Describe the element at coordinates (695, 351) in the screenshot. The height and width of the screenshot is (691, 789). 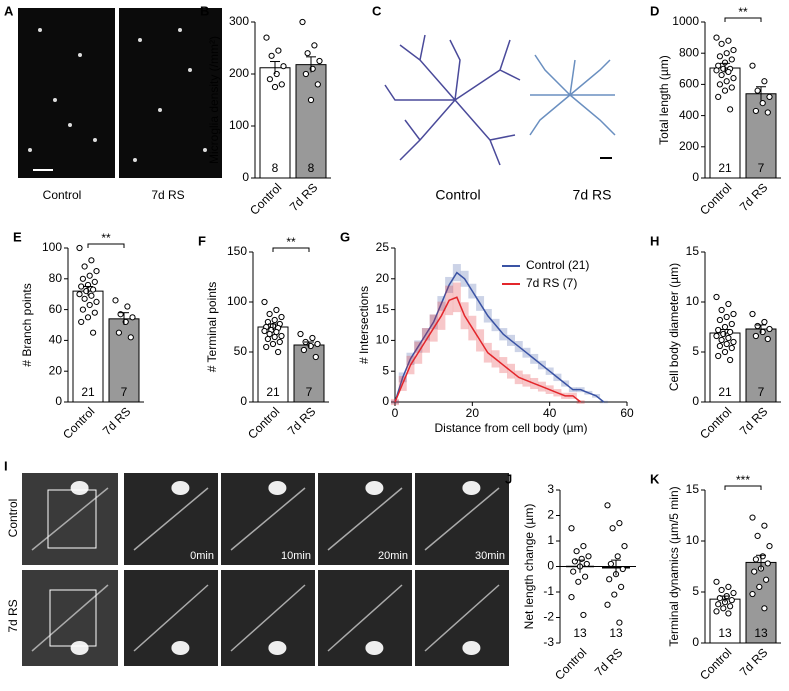
I see `y-tick-label: 5` at that location.